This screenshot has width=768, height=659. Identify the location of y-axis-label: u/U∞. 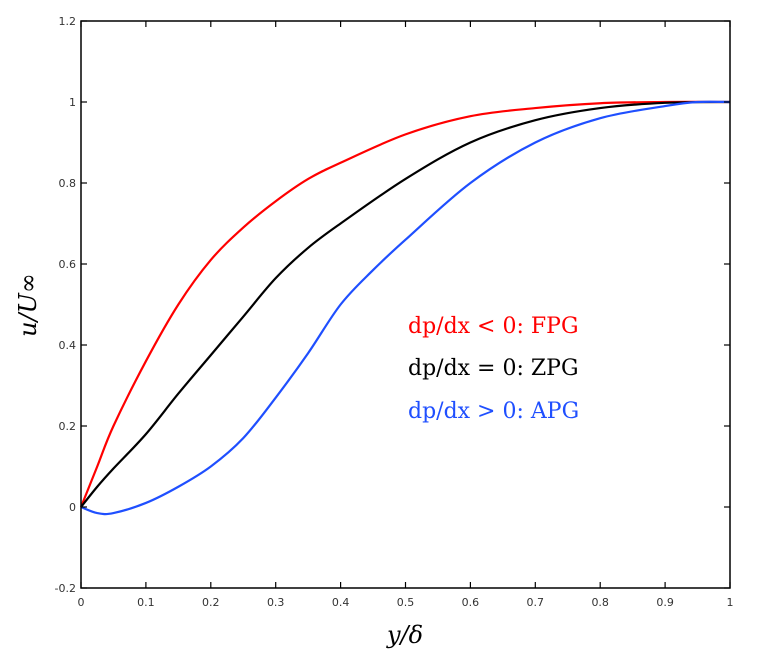
(28, 305).